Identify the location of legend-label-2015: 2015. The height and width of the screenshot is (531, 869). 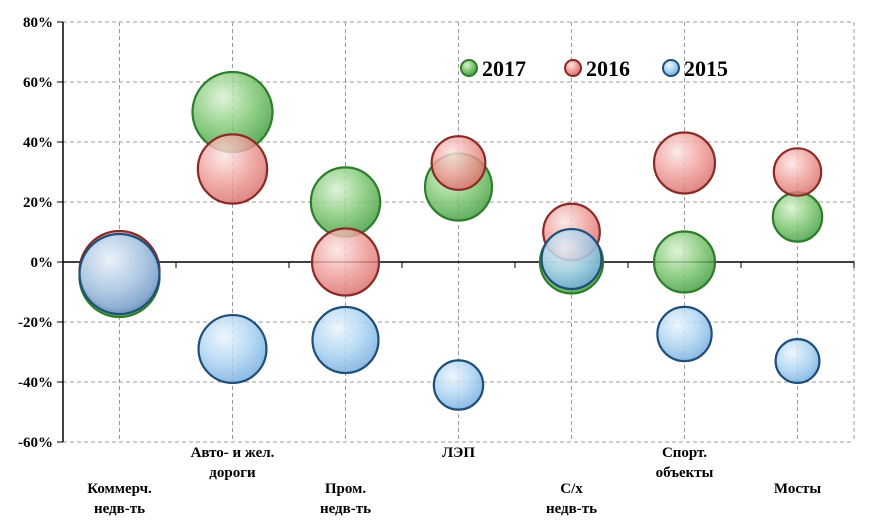
(706, 68).